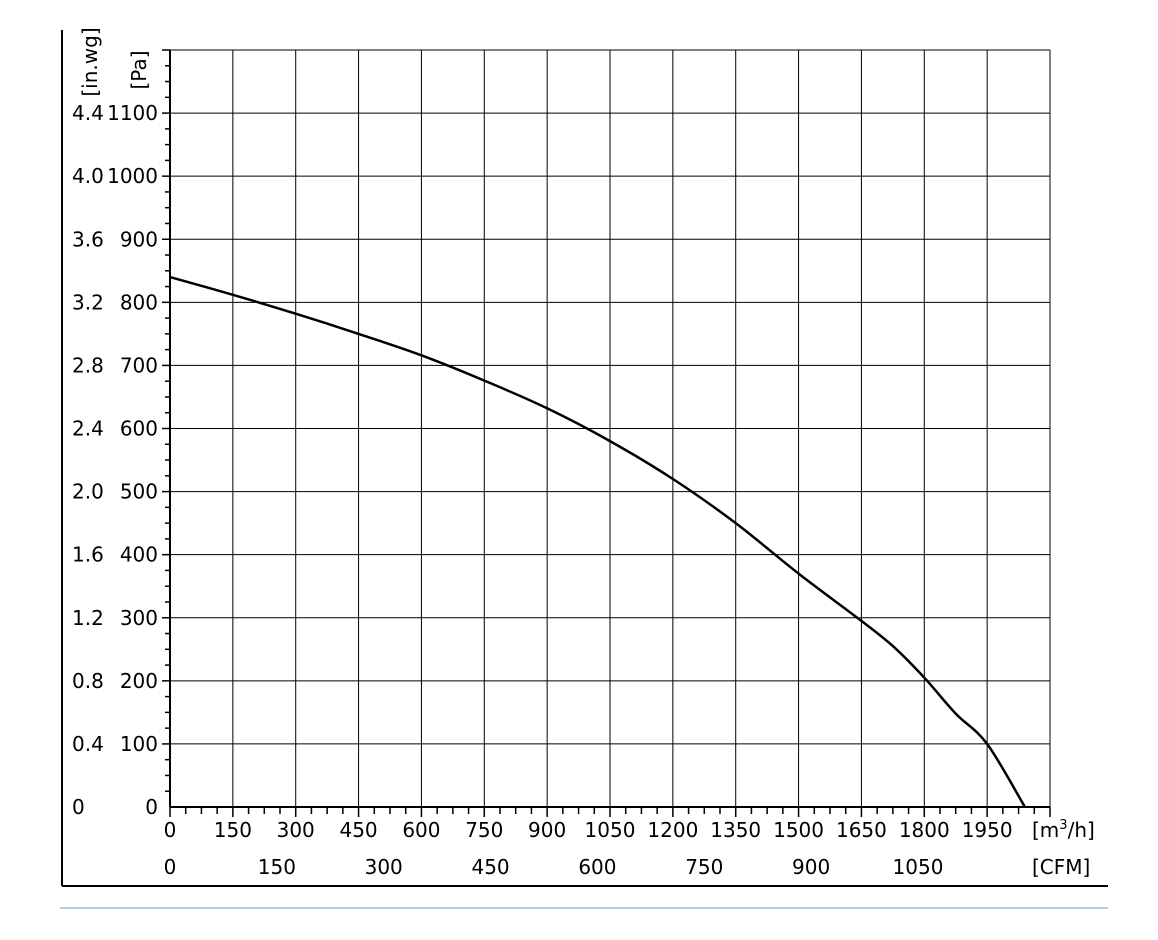 Image resolution: width=1158 pixels, height=940 pixels. Describe the element at coordinates (597, 867) in the screenshot. I see `x-tick-label-cfm: 600` at that location.